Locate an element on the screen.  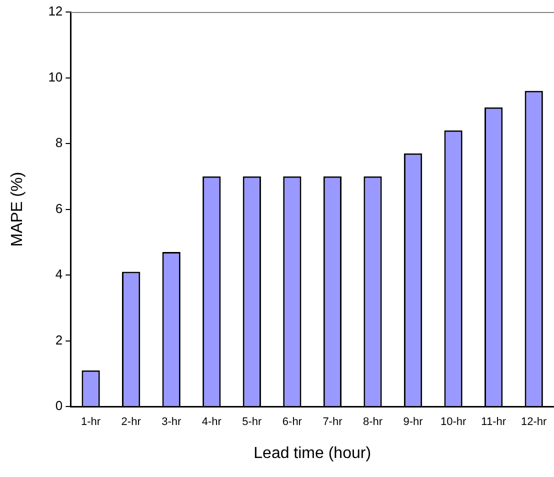
x-tick-label: 2-hr is located at coordinates (131, 422).